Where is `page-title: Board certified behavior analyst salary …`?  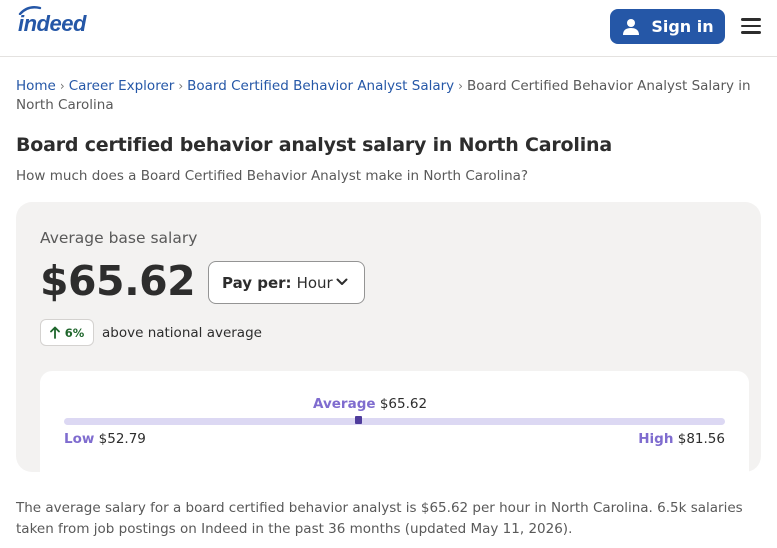 page-title: Board certified behavior analyst salary … is located at coordinates (314, 145).